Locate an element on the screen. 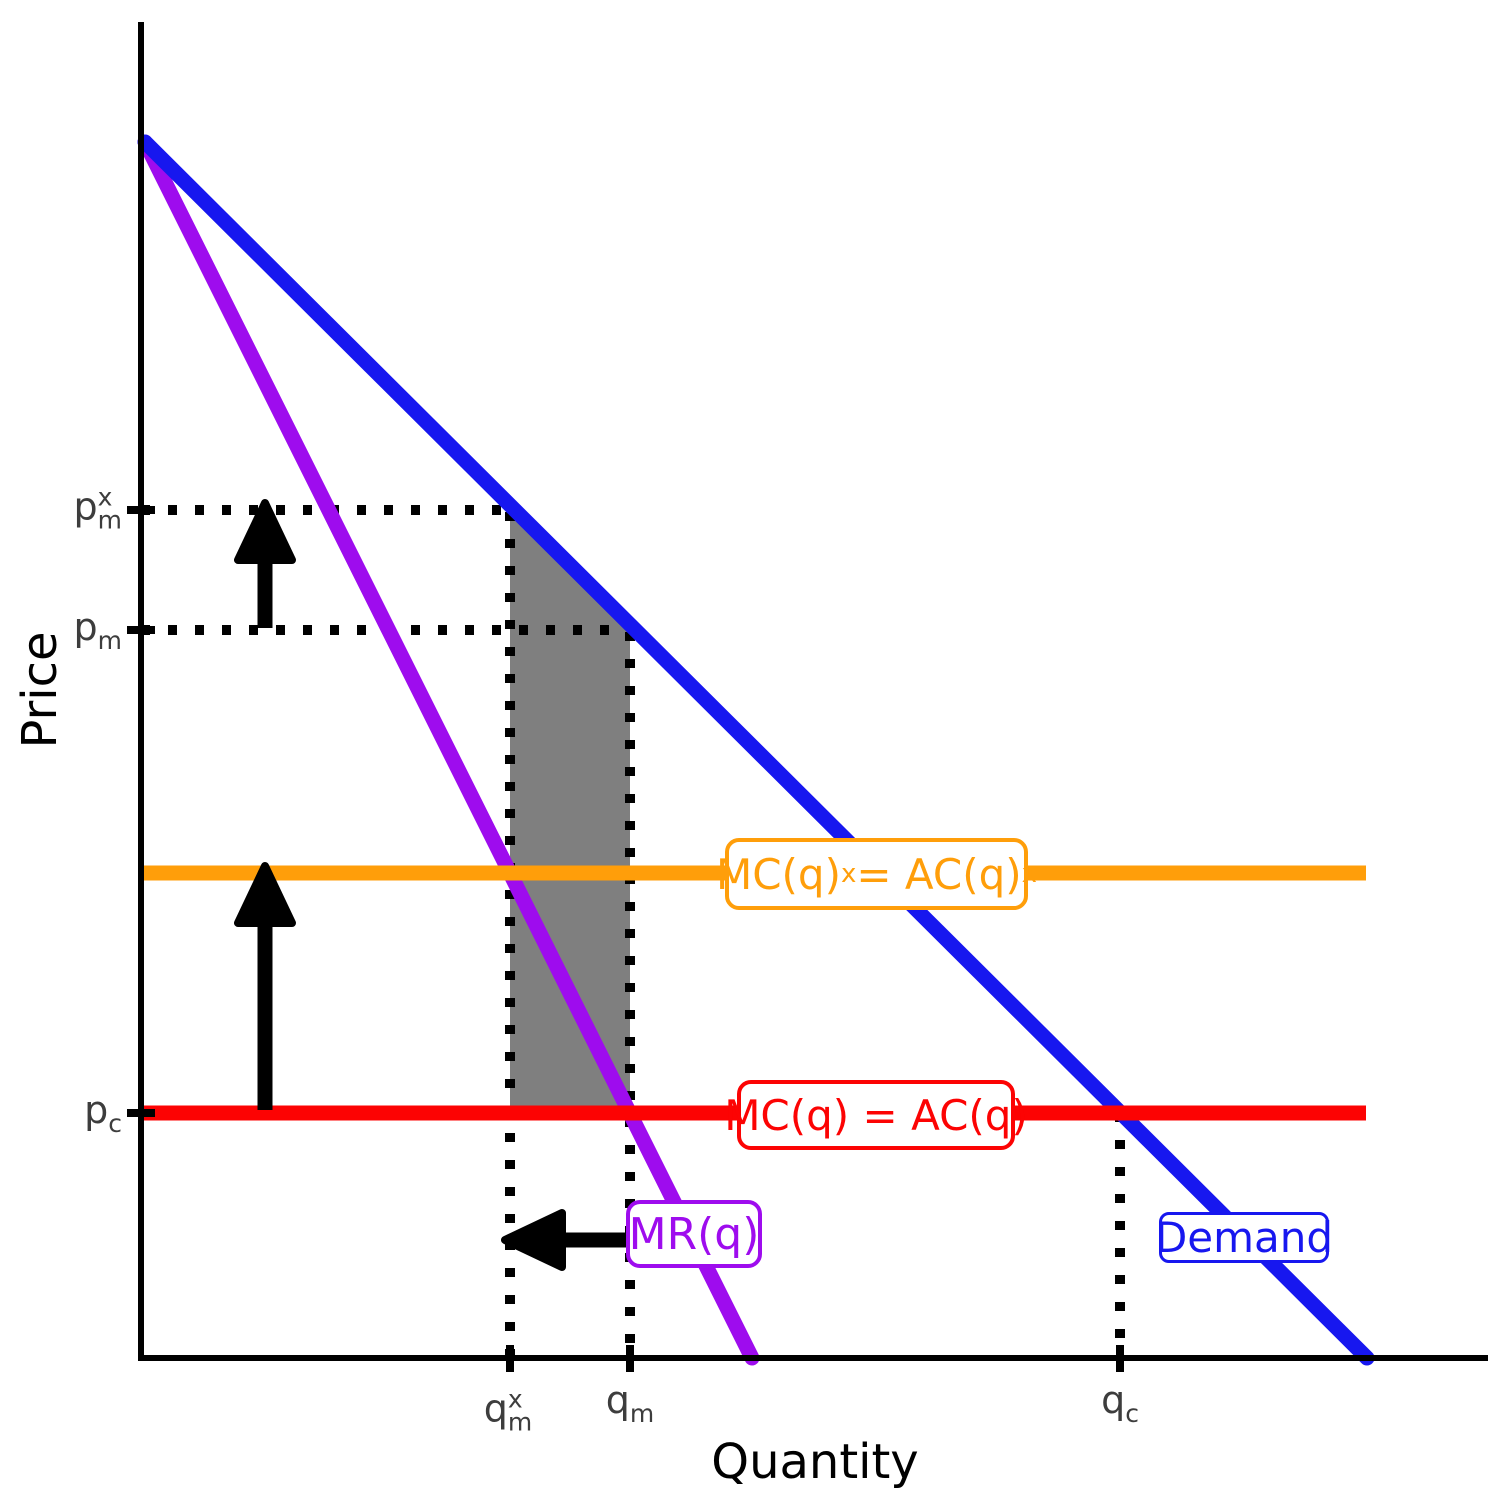 The image size is (1512, 1512). pc-sub: c is located at coordinates (115, 1123).